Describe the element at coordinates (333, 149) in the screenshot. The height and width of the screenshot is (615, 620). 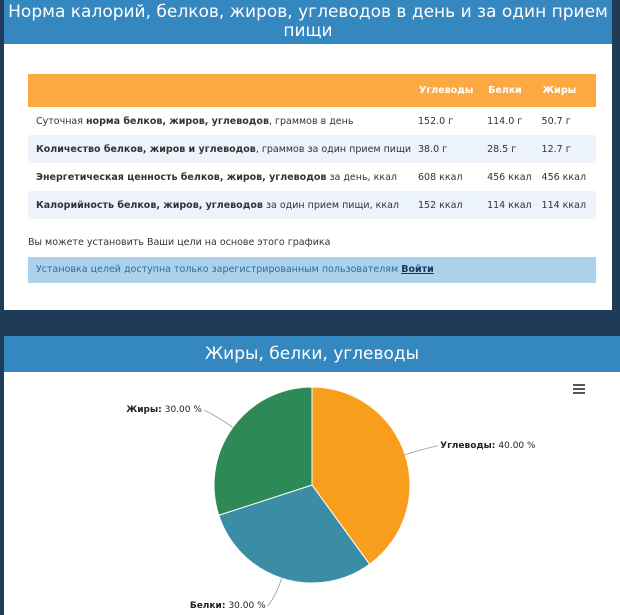
I see `label-part: , граммов за один прием пищи` at that location.